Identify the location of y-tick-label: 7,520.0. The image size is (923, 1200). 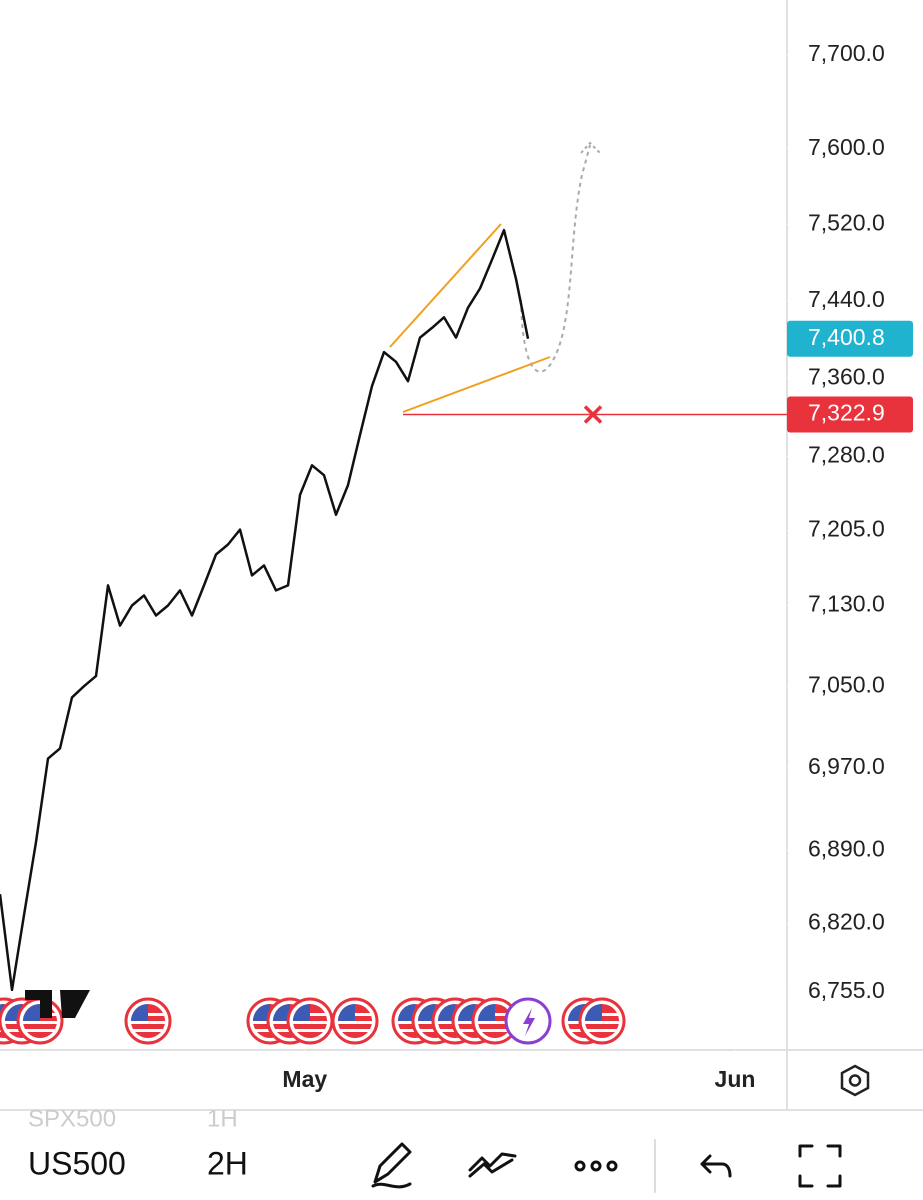
(846, 222).